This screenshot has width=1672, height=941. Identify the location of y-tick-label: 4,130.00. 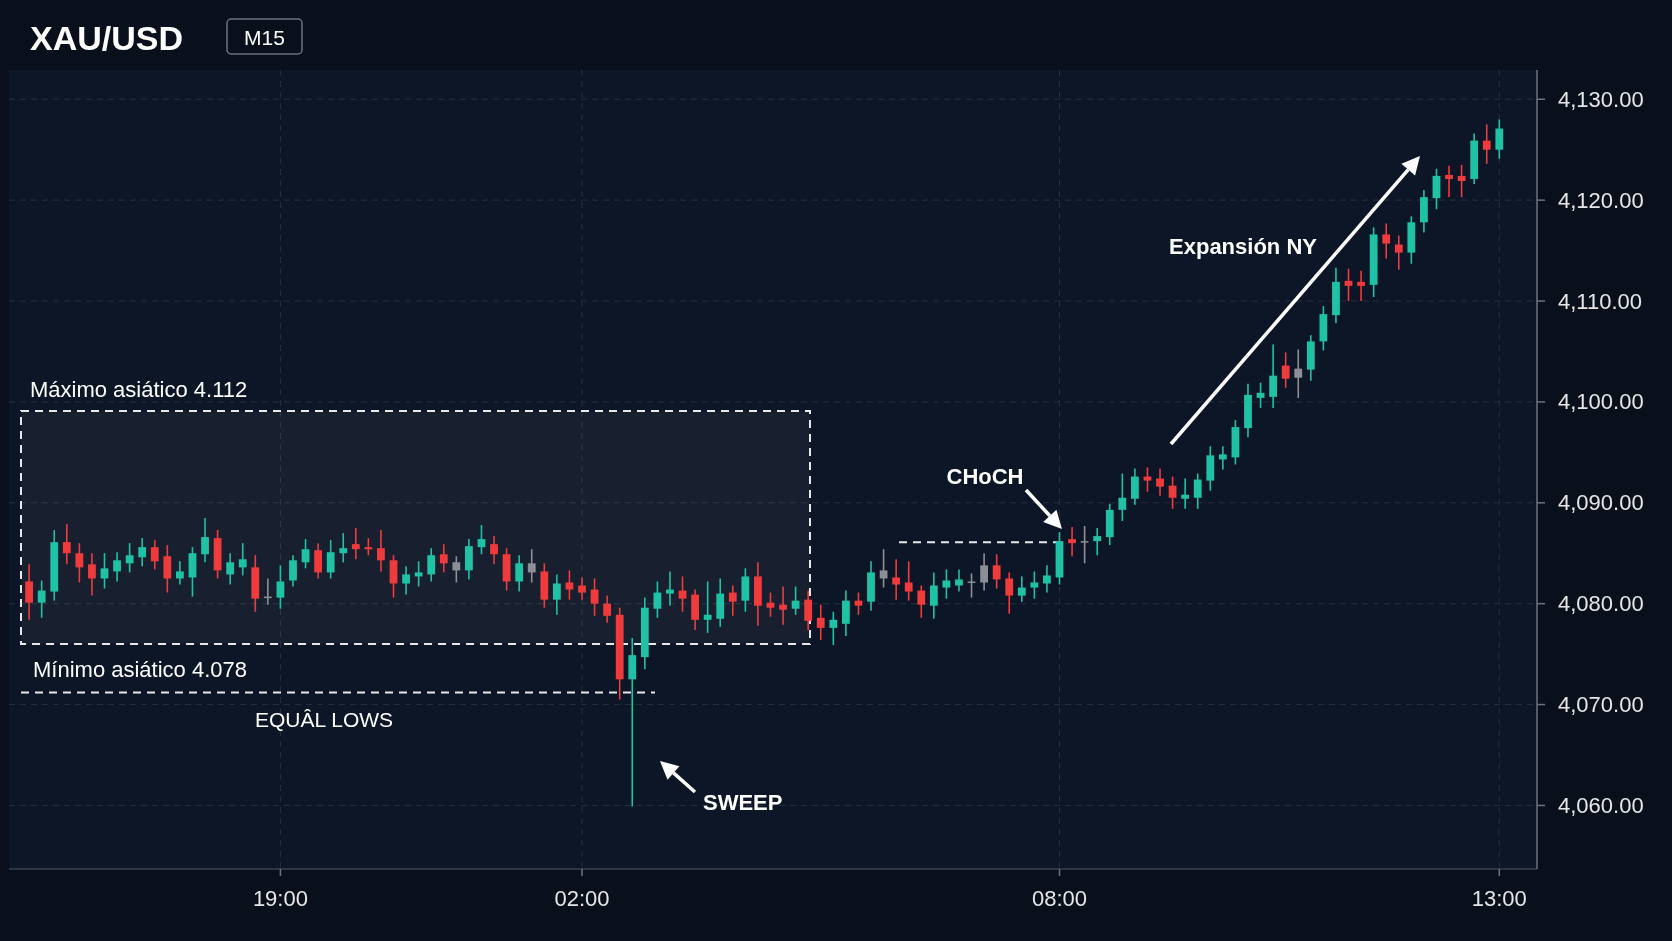
(1601, 99).